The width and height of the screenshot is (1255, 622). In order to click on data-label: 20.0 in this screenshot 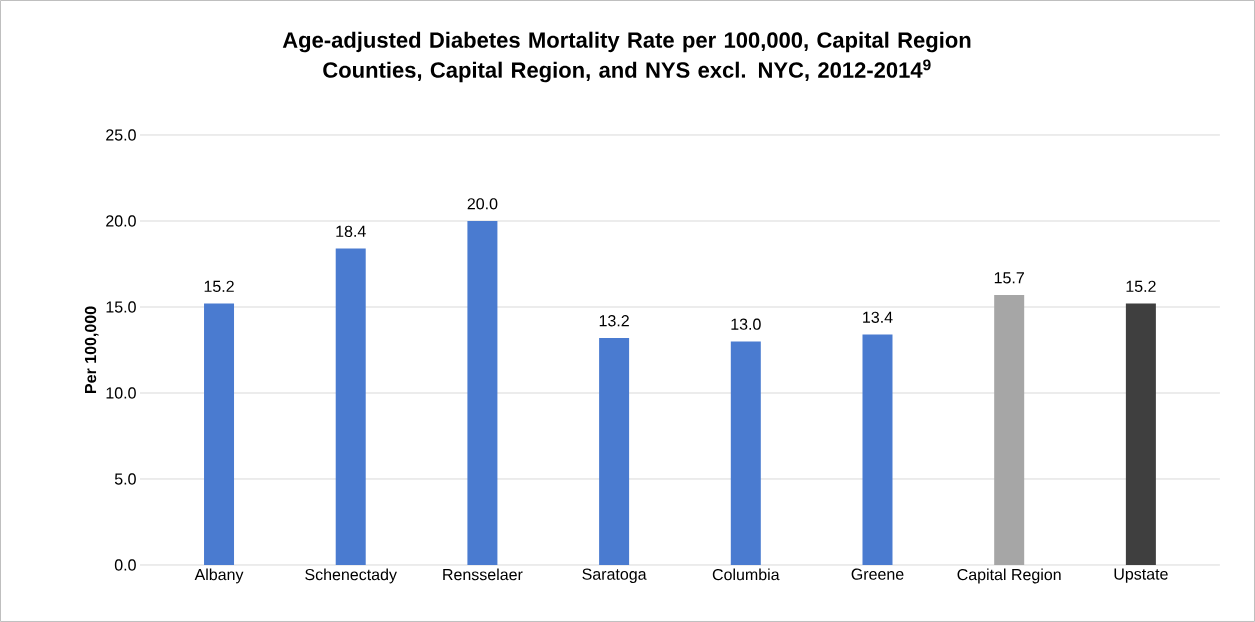, I will do `click(482, 204)`.